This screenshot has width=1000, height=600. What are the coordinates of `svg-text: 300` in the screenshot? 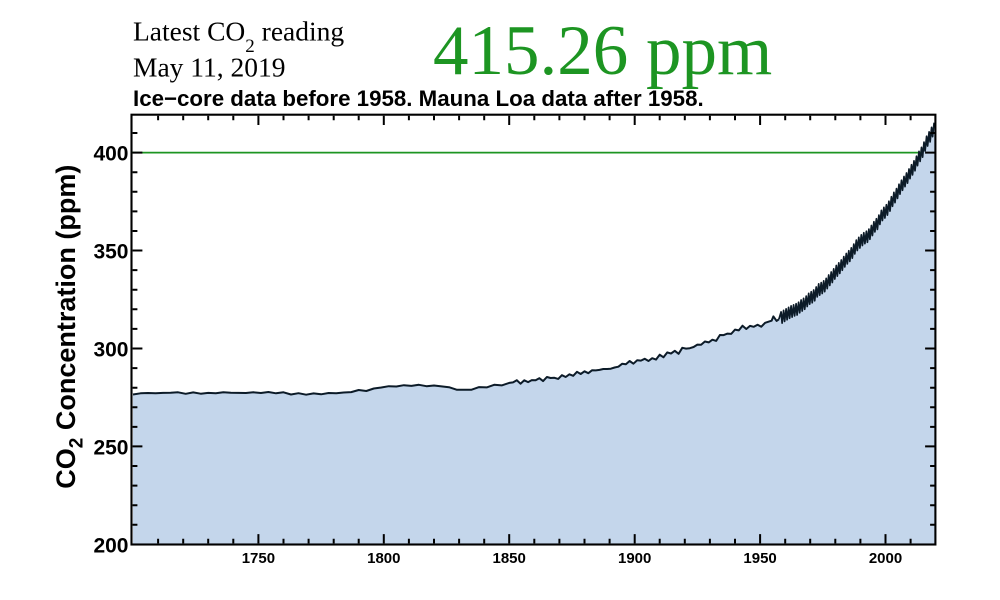 It's located at (110, 350).